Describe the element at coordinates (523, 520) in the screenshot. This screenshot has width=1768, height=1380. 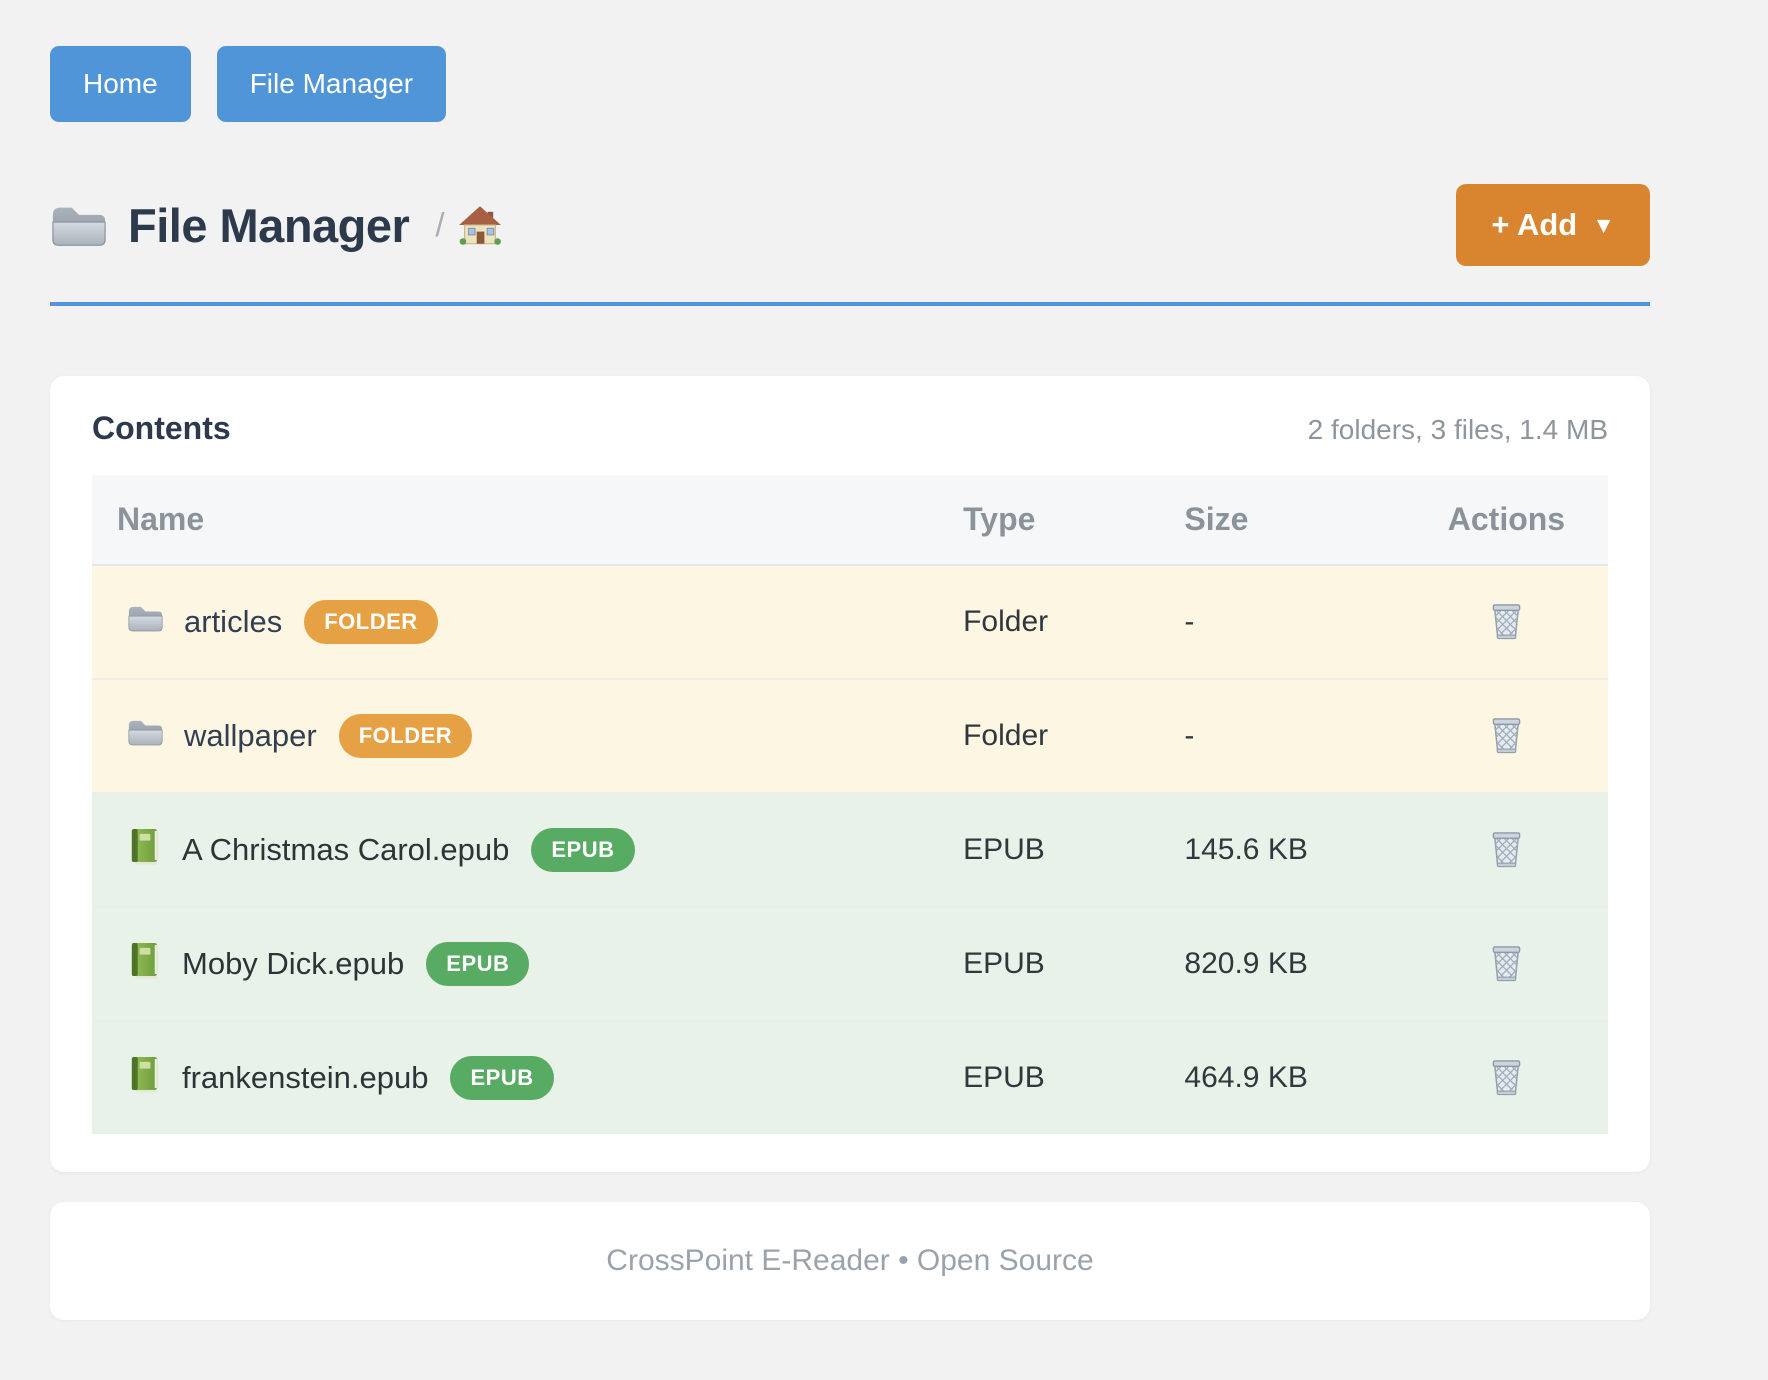
I see `column-header-name: Name` at that location.